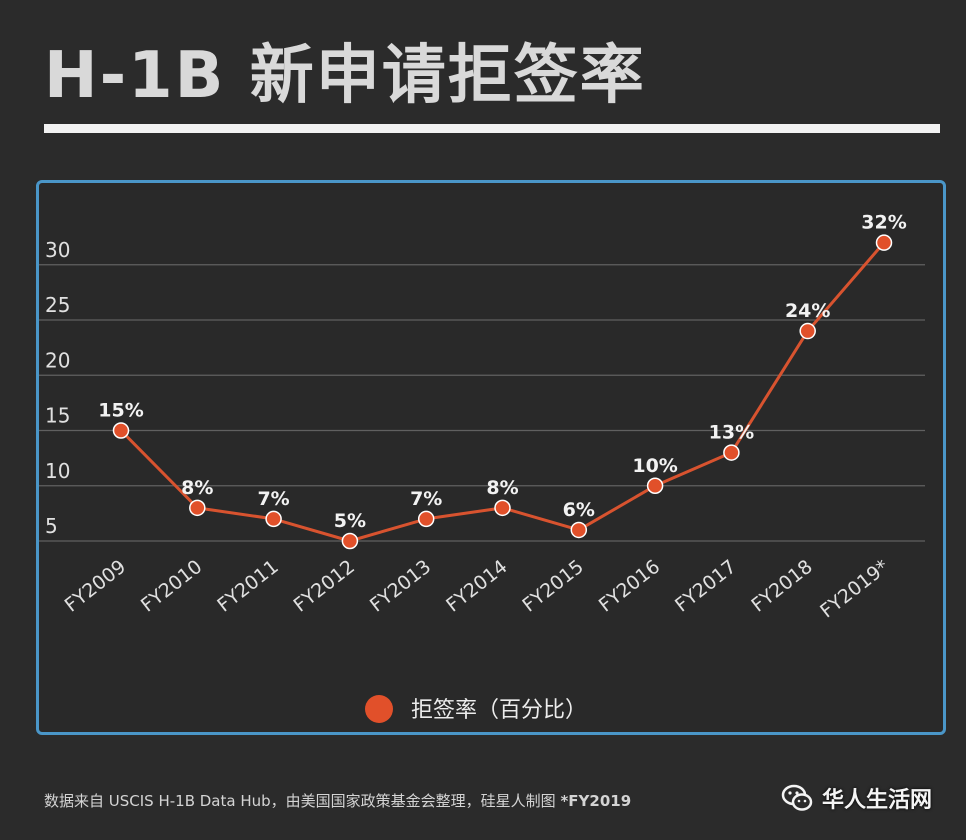 The image size is (966, 840). What do you see at coordinates (95, 586) in the screenshot?
I see `x-tick-label: FY2009` at bounding box center [95, 586].